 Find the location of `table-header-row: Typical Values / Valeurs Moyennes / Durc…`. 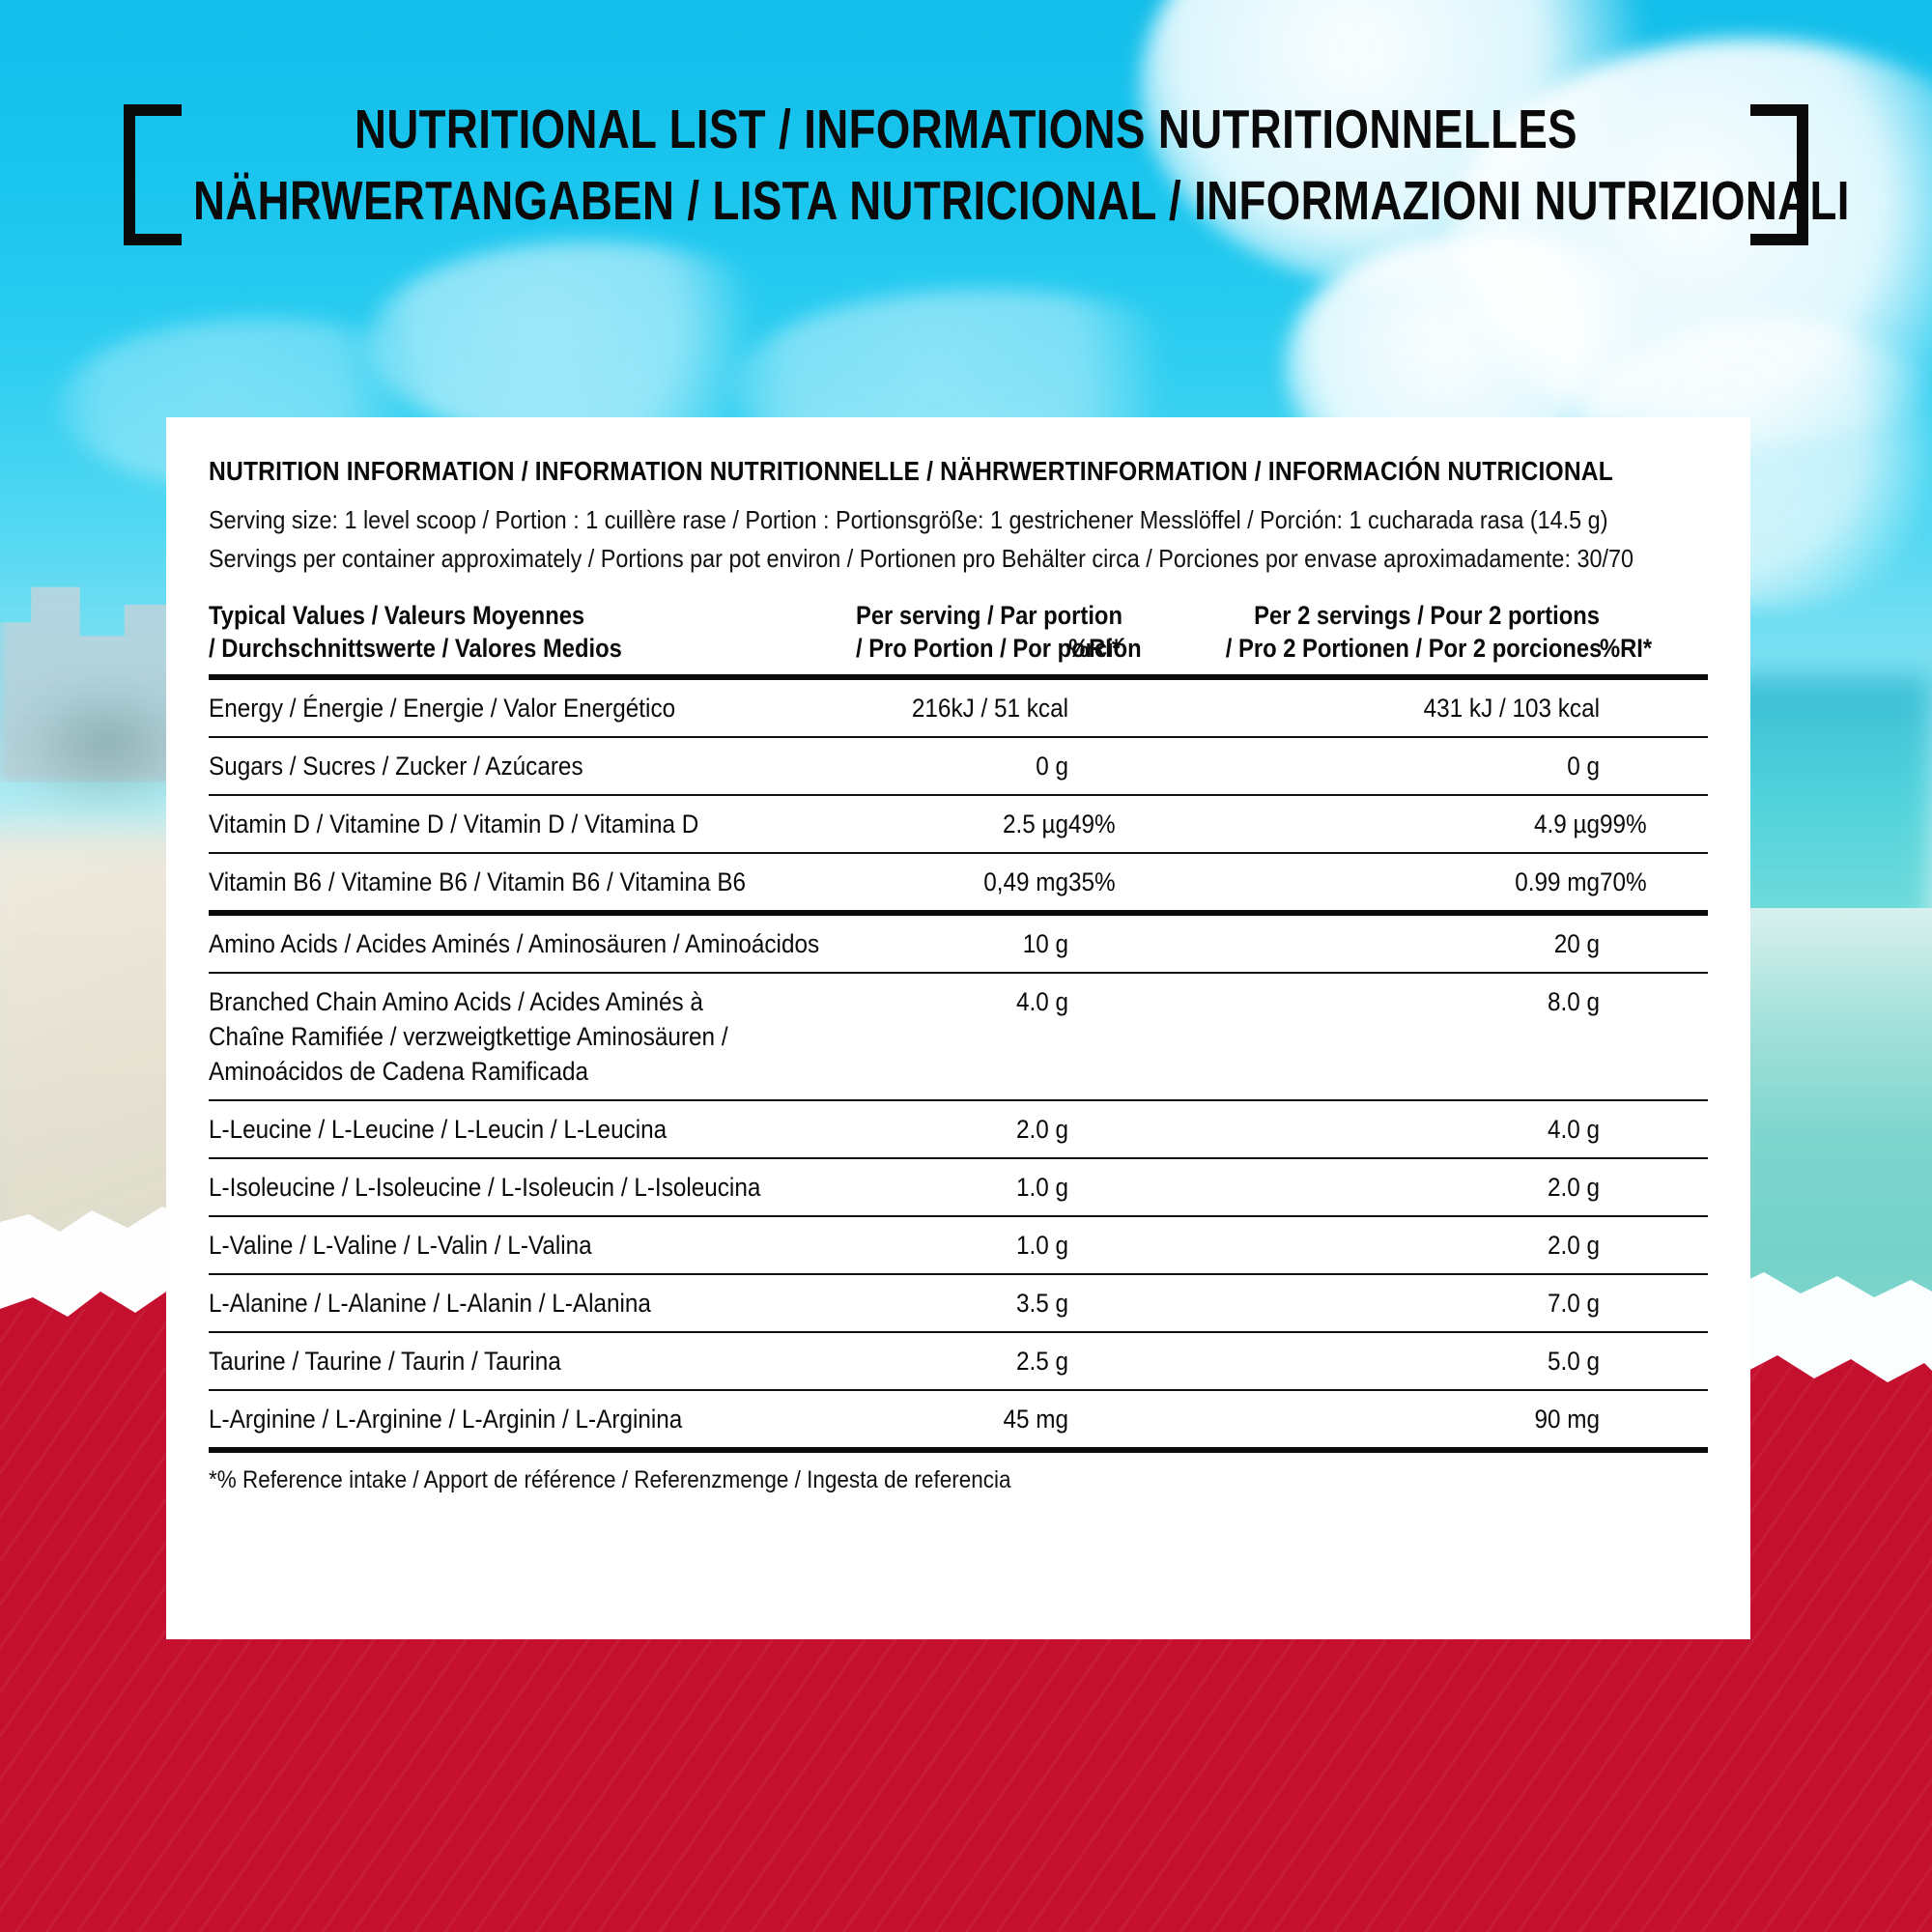

table-header-row: Typical Values / Valeurs Moyennes / Durc… is located at coordinates (958, 638).